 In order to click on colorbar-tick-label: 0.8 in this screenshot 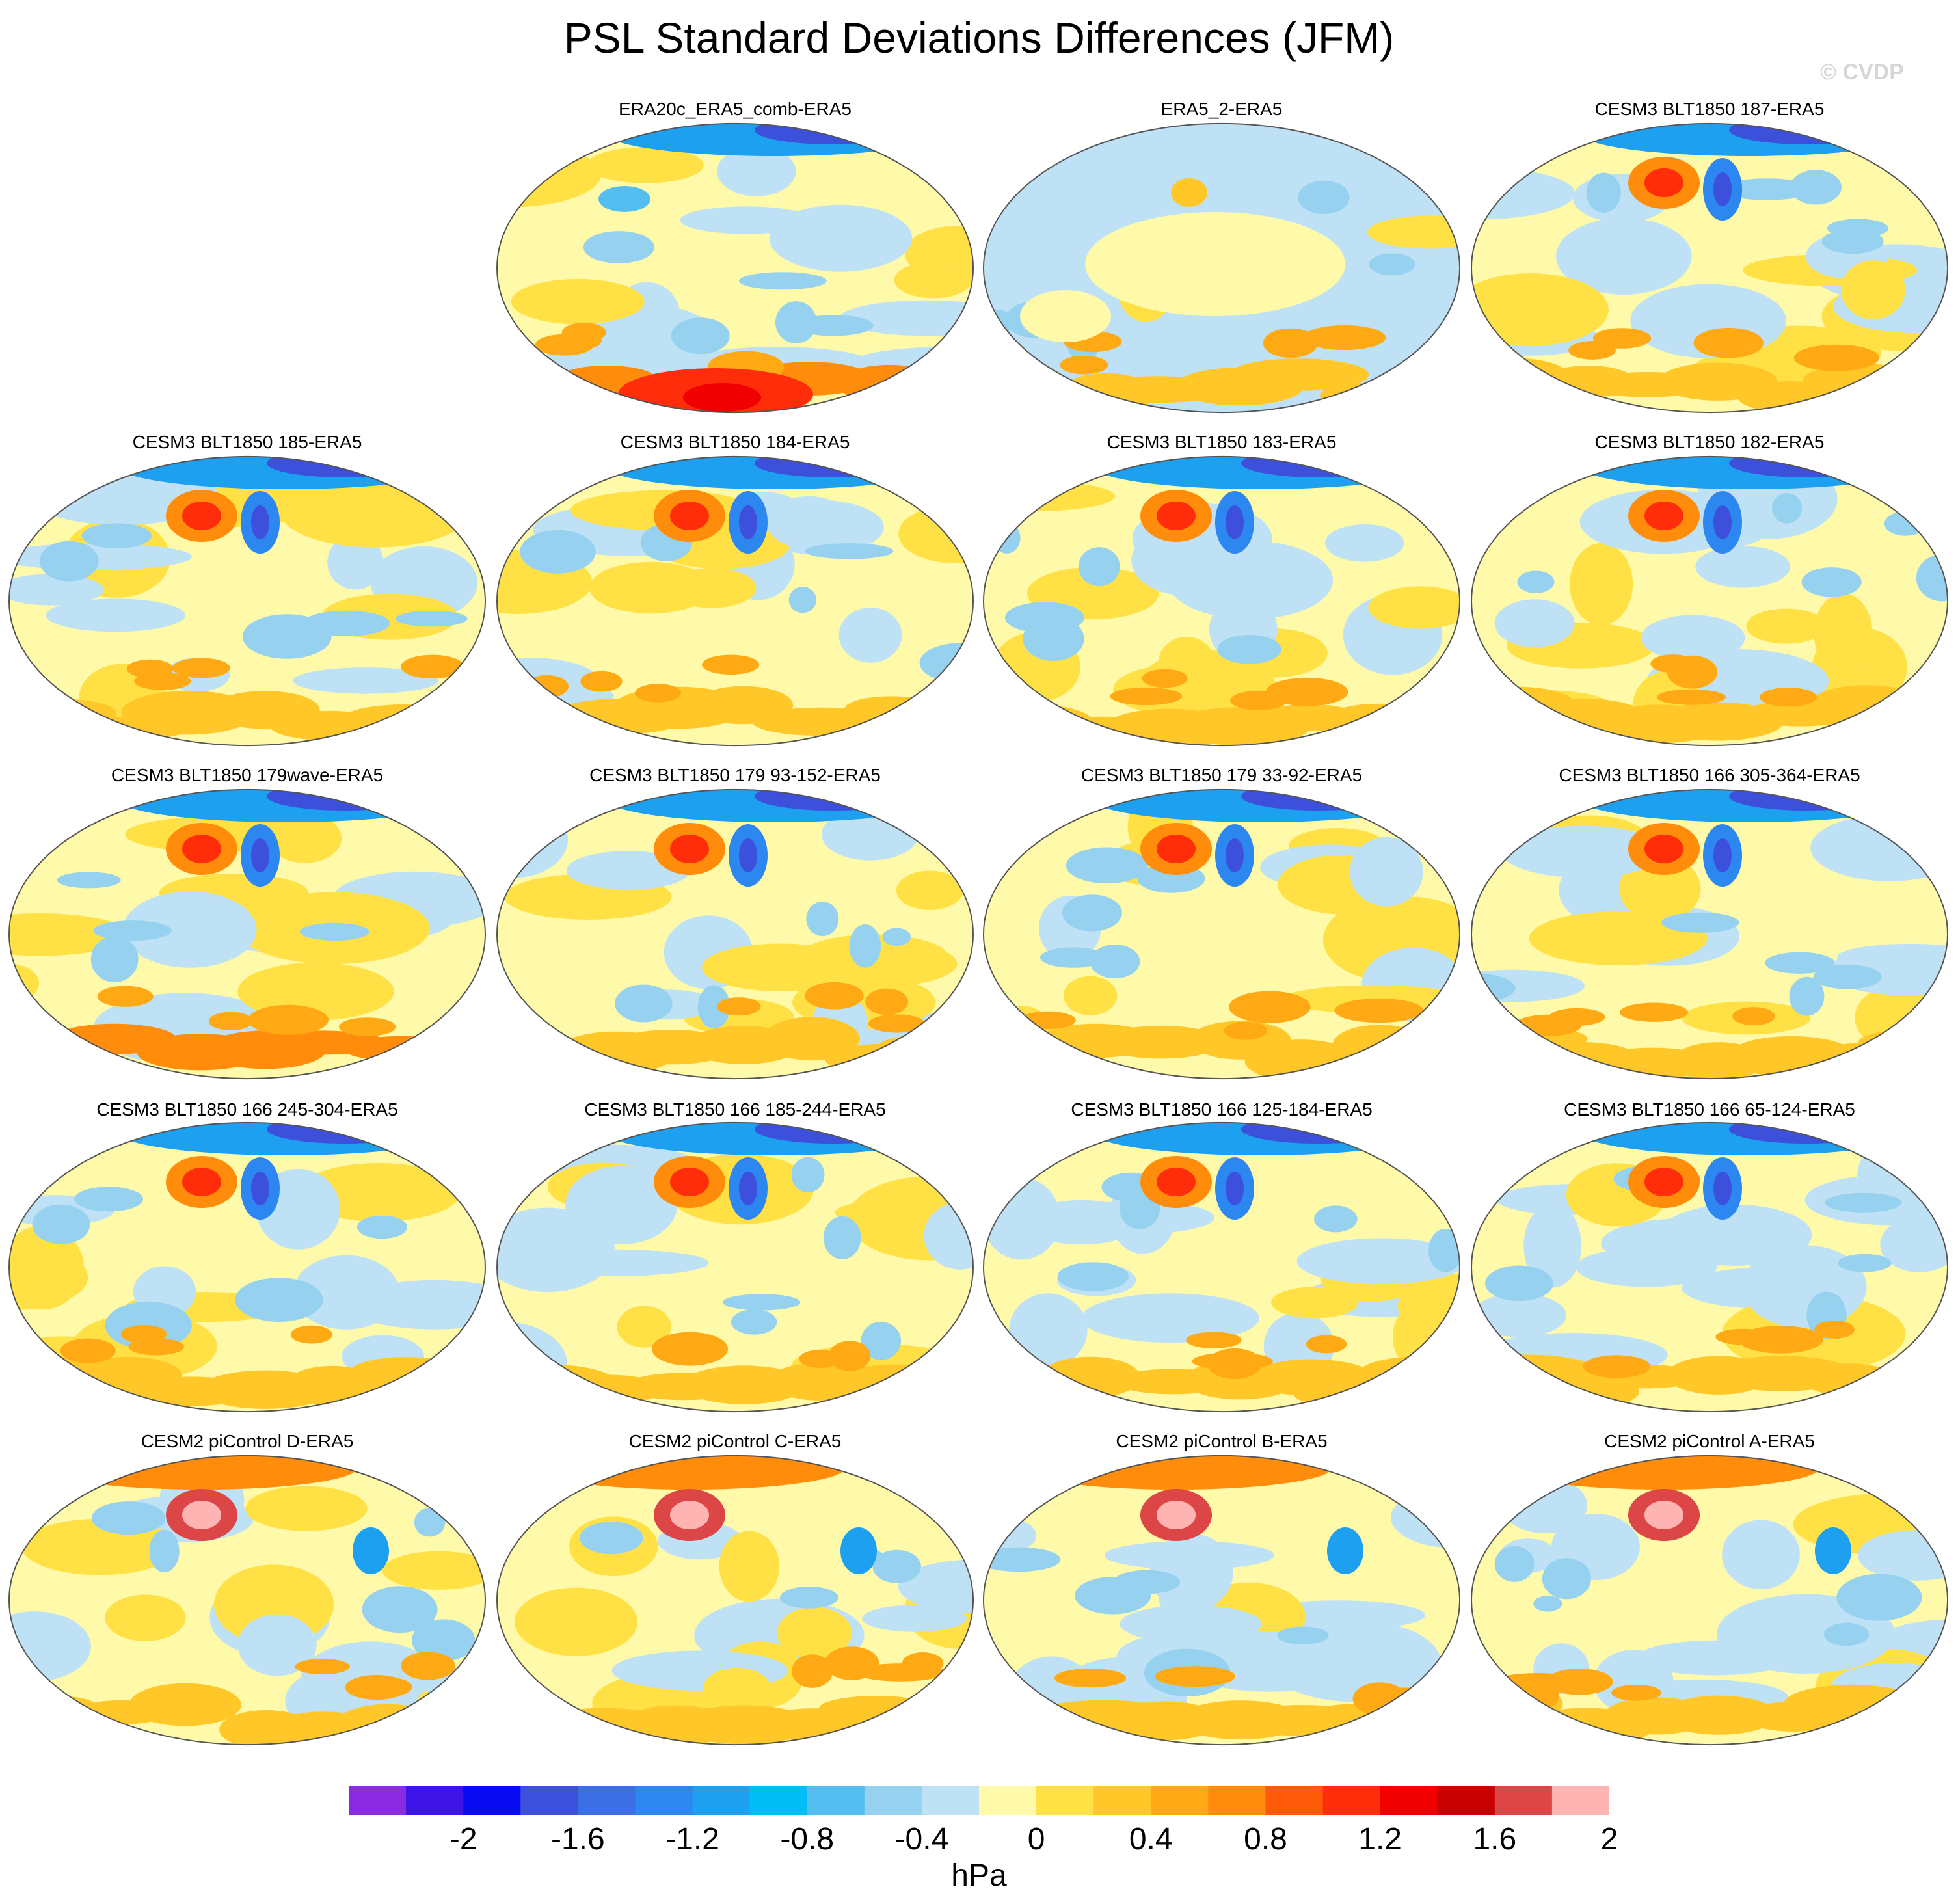, I will do `click(1265, 1839)`.